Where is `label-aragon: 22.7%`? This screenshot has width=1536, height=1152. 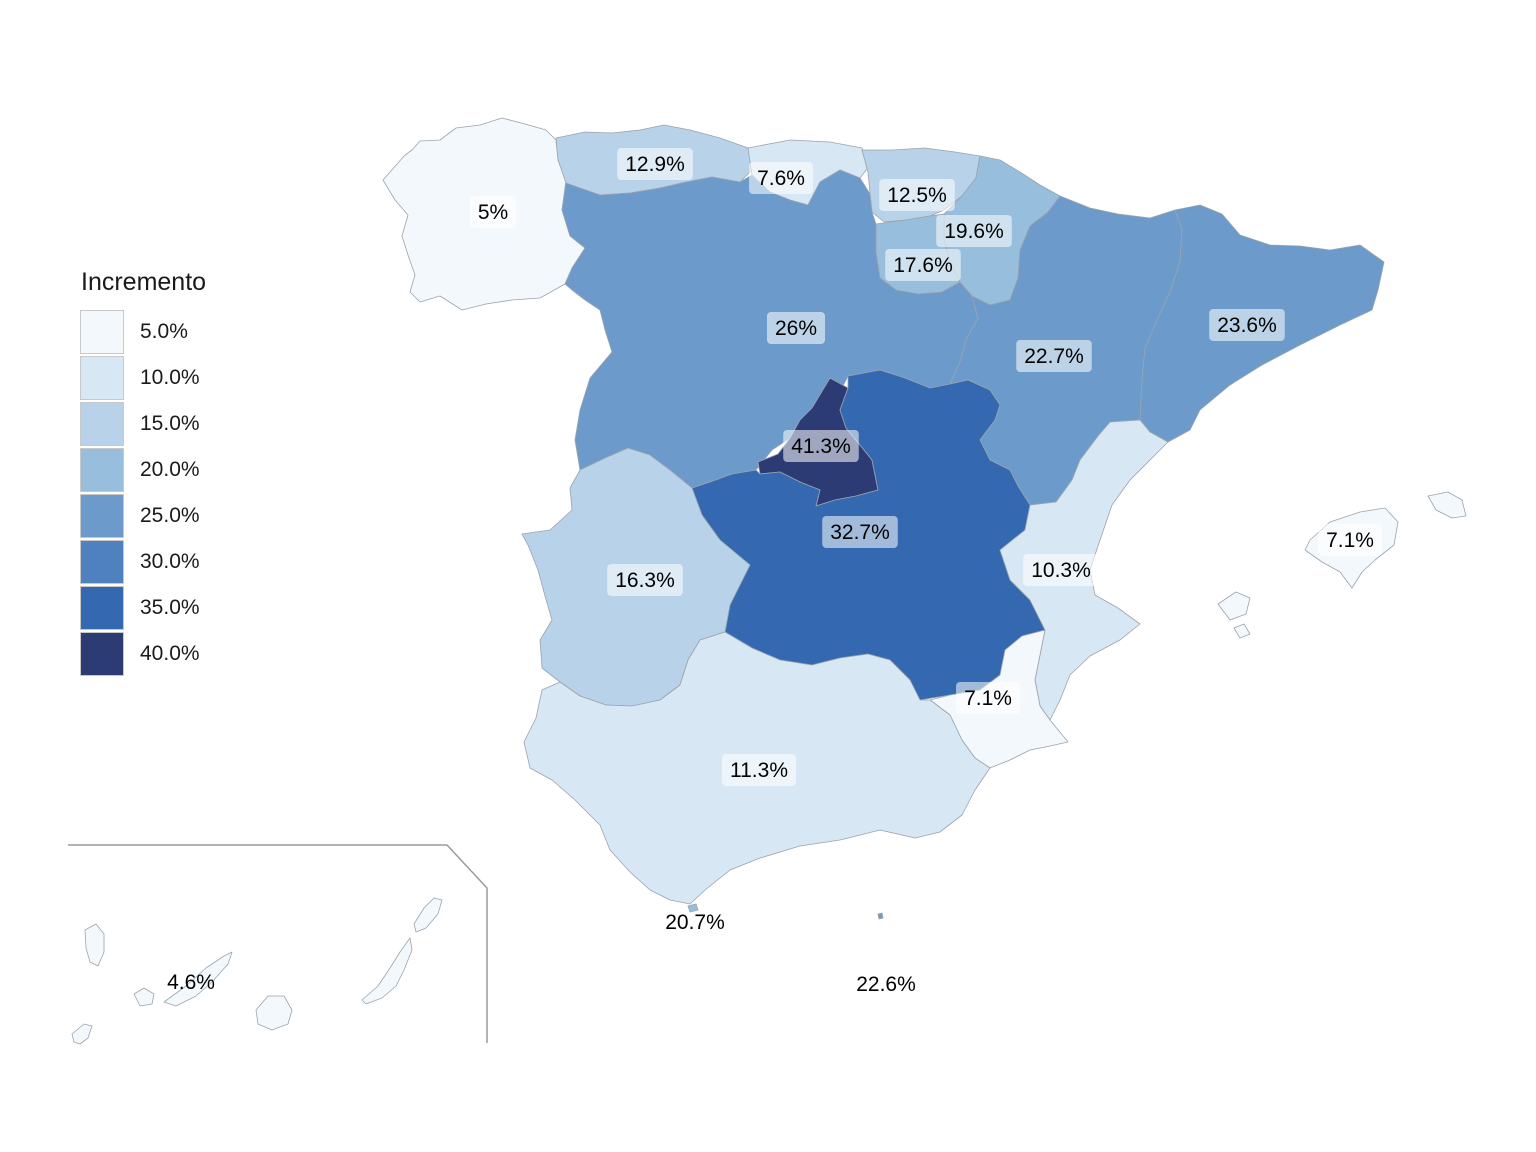
label-aragon: 22.7% is located at coordinates (1054, 356).